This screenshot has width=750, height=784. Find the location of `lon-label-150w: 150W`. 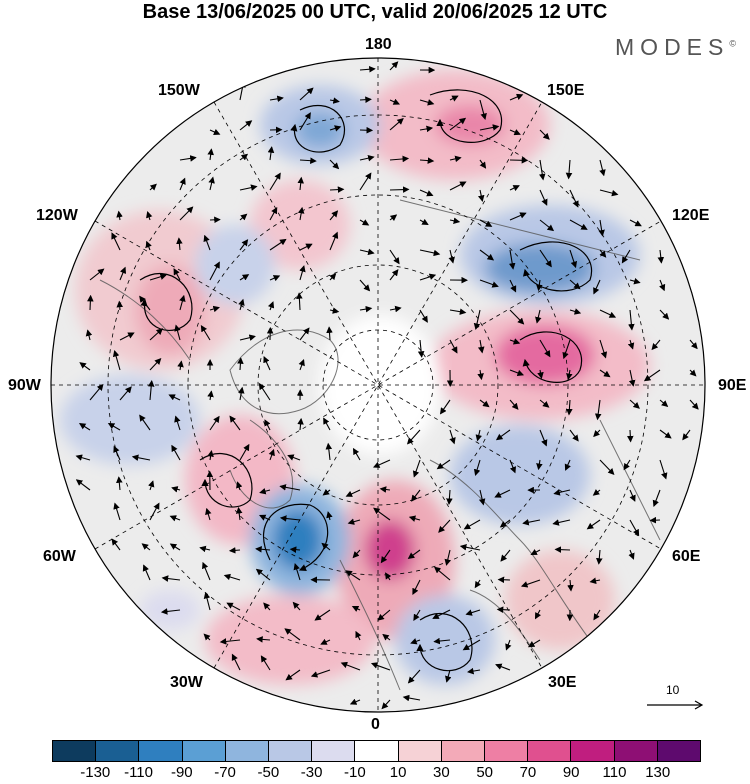

lon-label-150w: 150W is located at coordinates (179, 91).